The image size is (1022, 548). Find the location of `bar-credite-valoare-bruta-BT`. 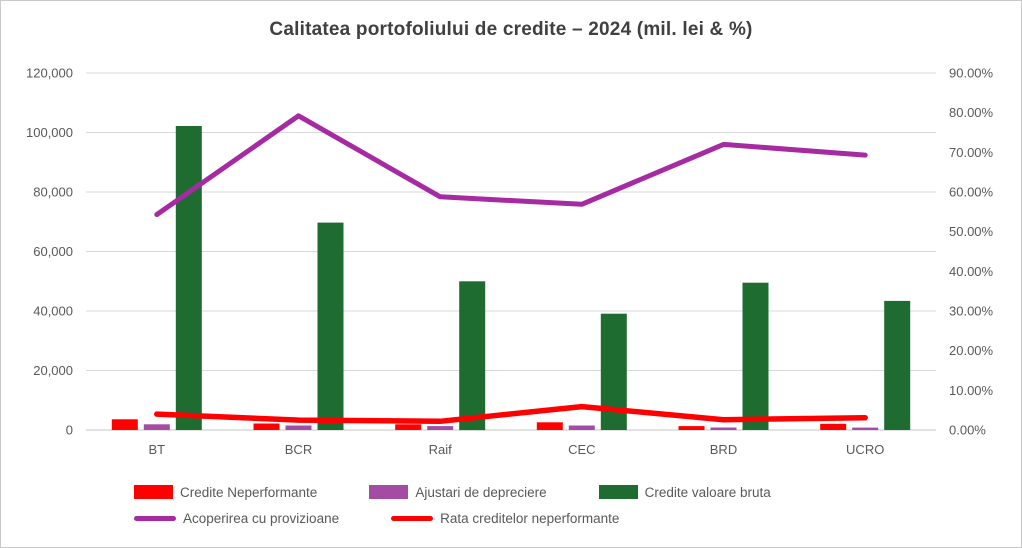

bar-credite-valoare-bruta-BT is located at coordinates (188, 278).